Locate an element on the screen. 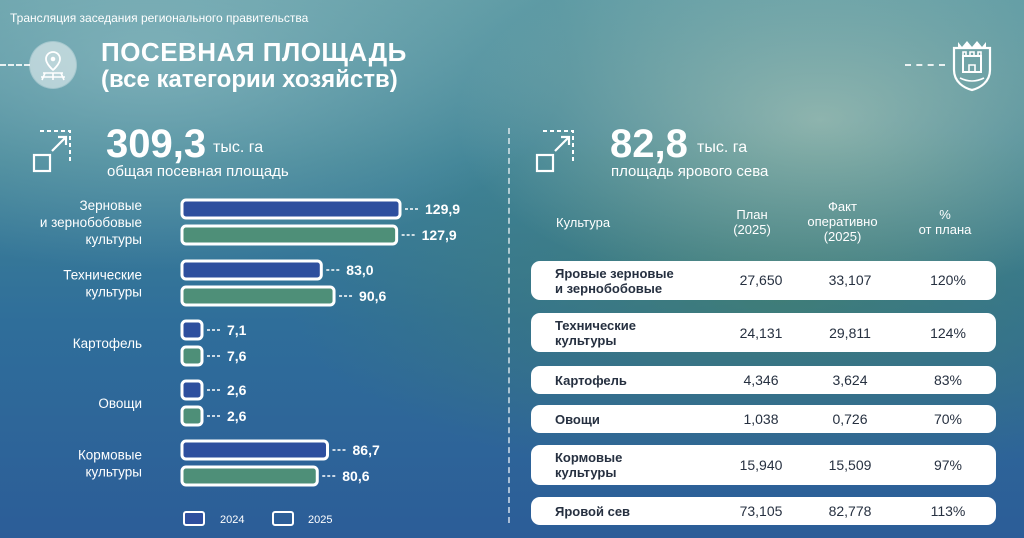 This screenshot has width=1024, height=538. row-name: Овощи is located at coordinates (577, 419).